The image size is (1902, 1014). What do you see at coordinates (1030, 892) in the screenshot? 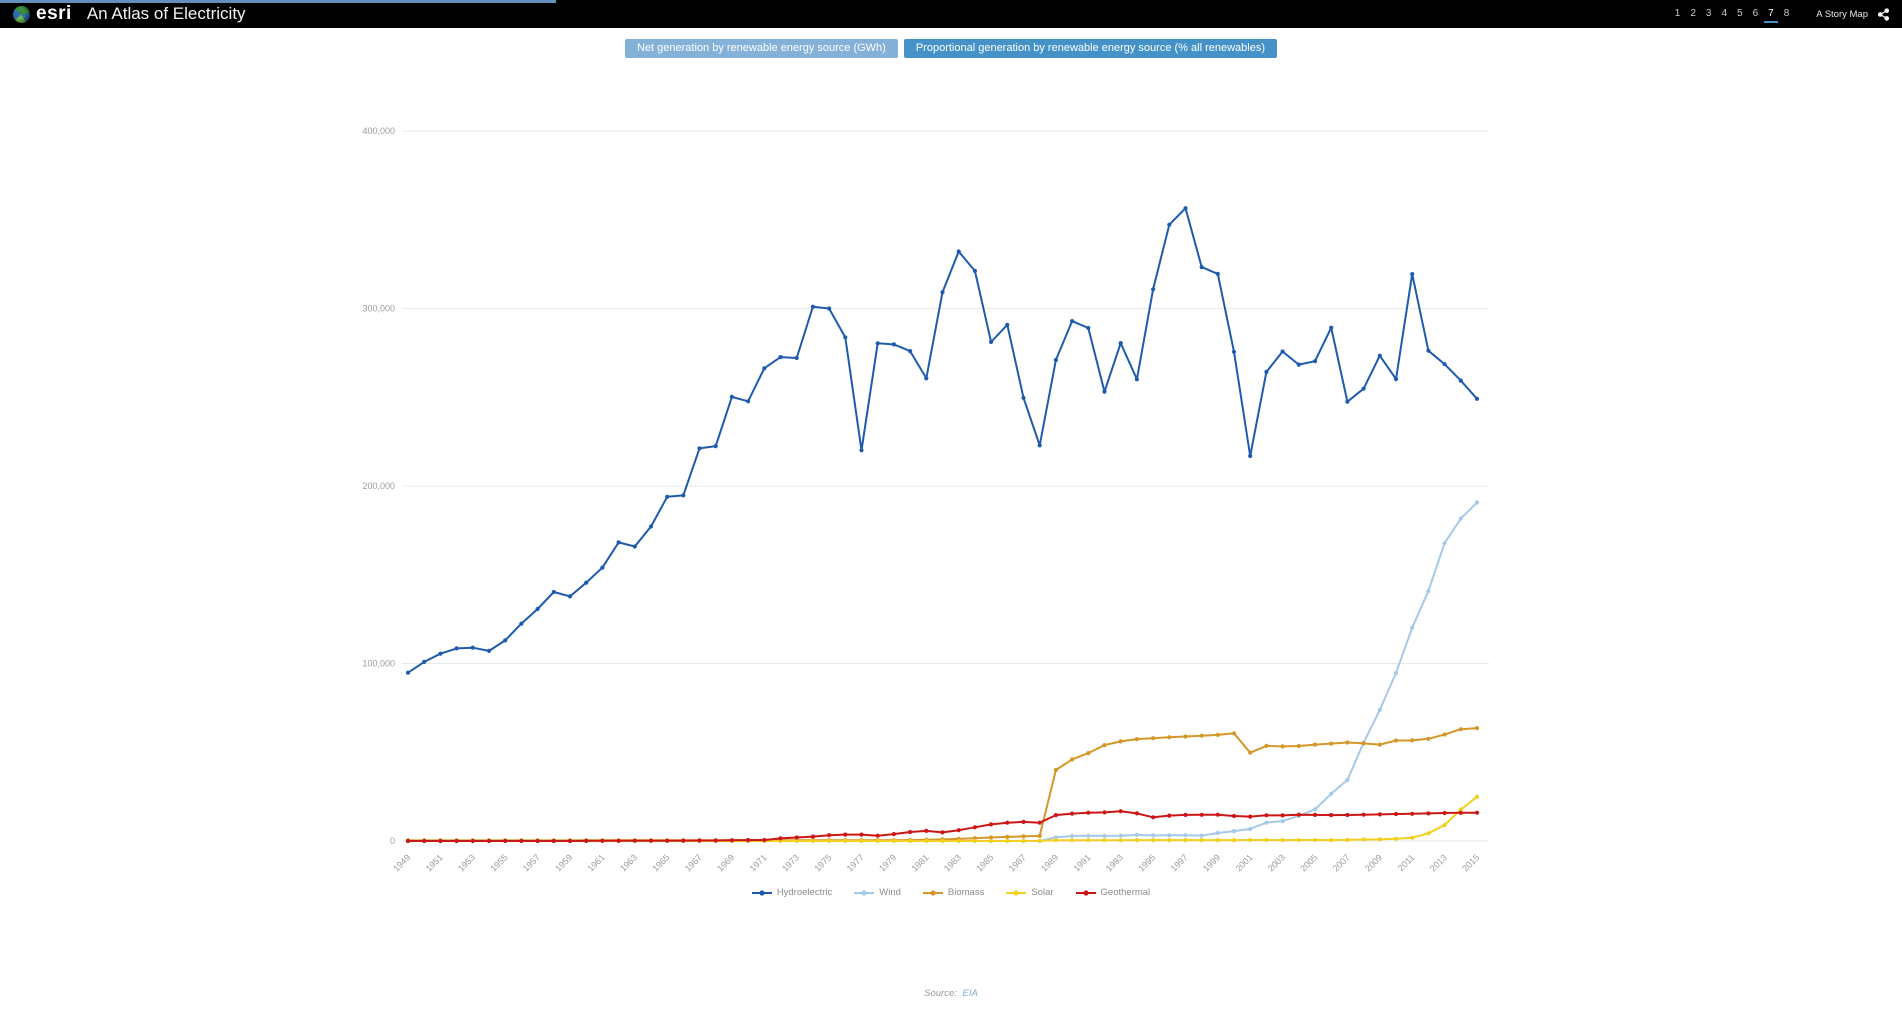
I see `legend-item-solar: Solar` at bounding box center [1030, 892].